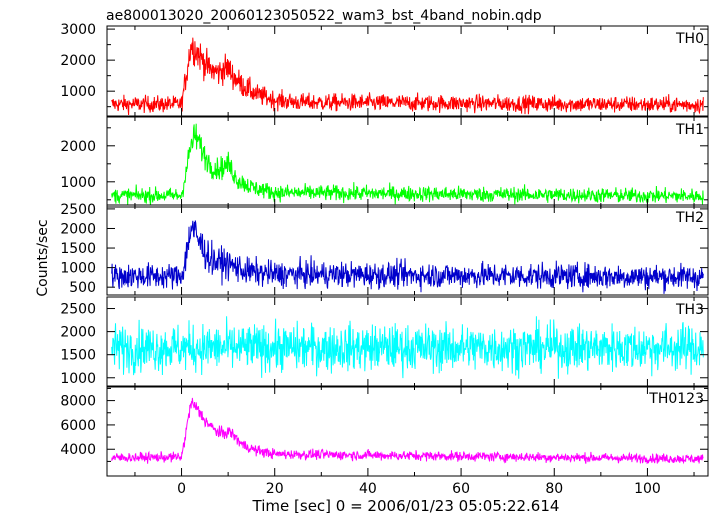 This screenshot has height=520, width=717. Describe the element at coordinates (78, 30) in the screenshot. I see `y-tick-label: 3000` at that location.